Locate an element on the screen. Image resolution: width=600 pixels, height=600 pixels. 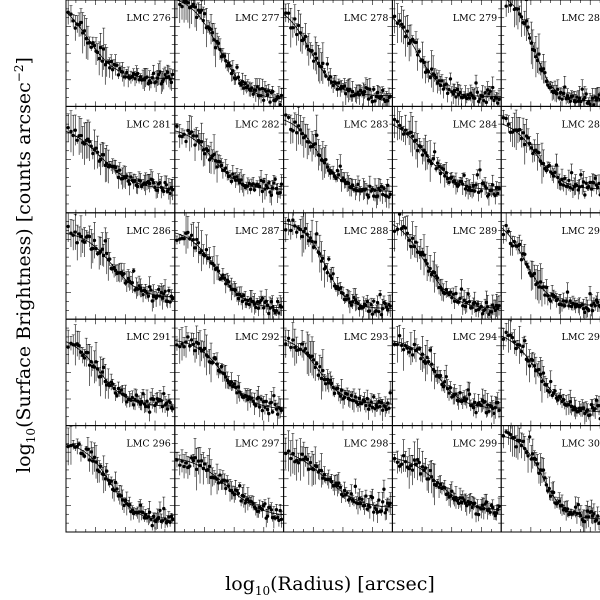
panel: LMC 284 is located at coordinates (446, 159).